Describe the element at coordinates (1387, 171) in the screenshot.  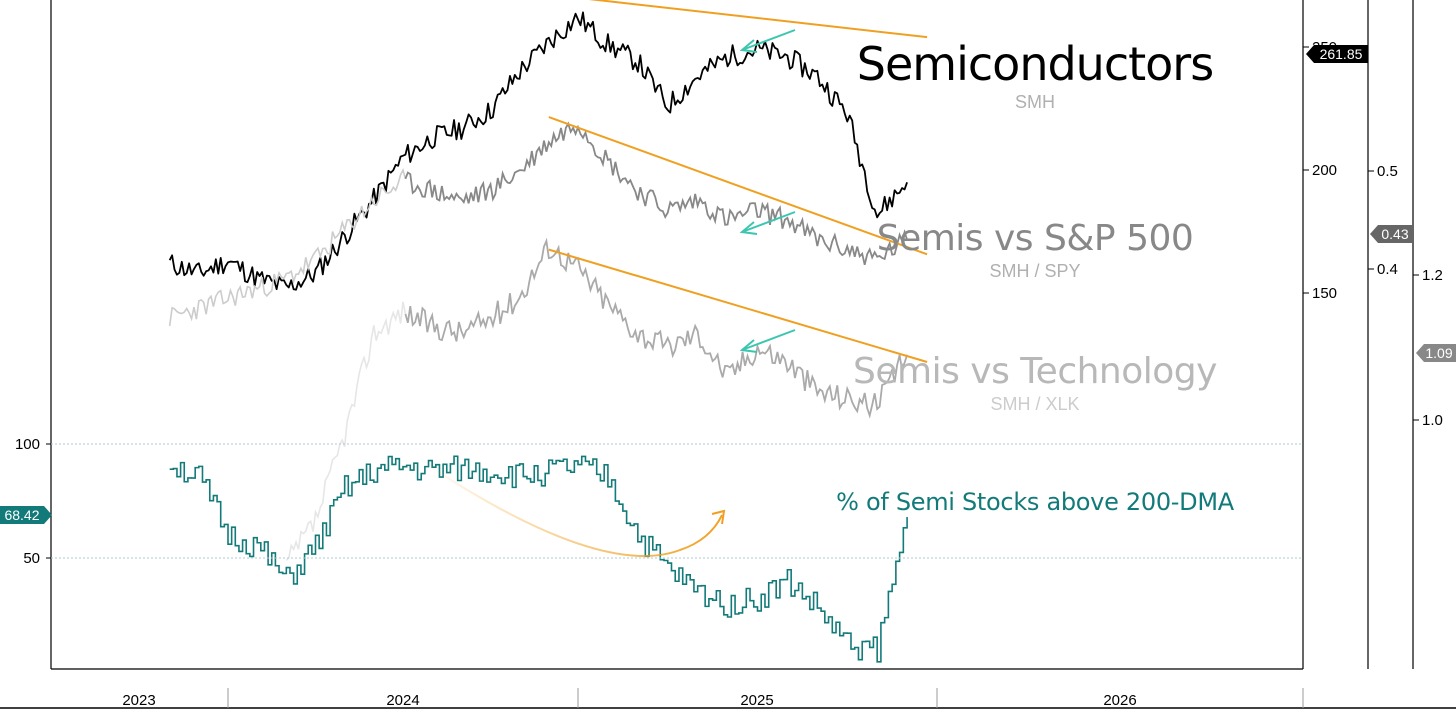
I see `smh-spy-tick-label-0.5: 0.5` at that location.